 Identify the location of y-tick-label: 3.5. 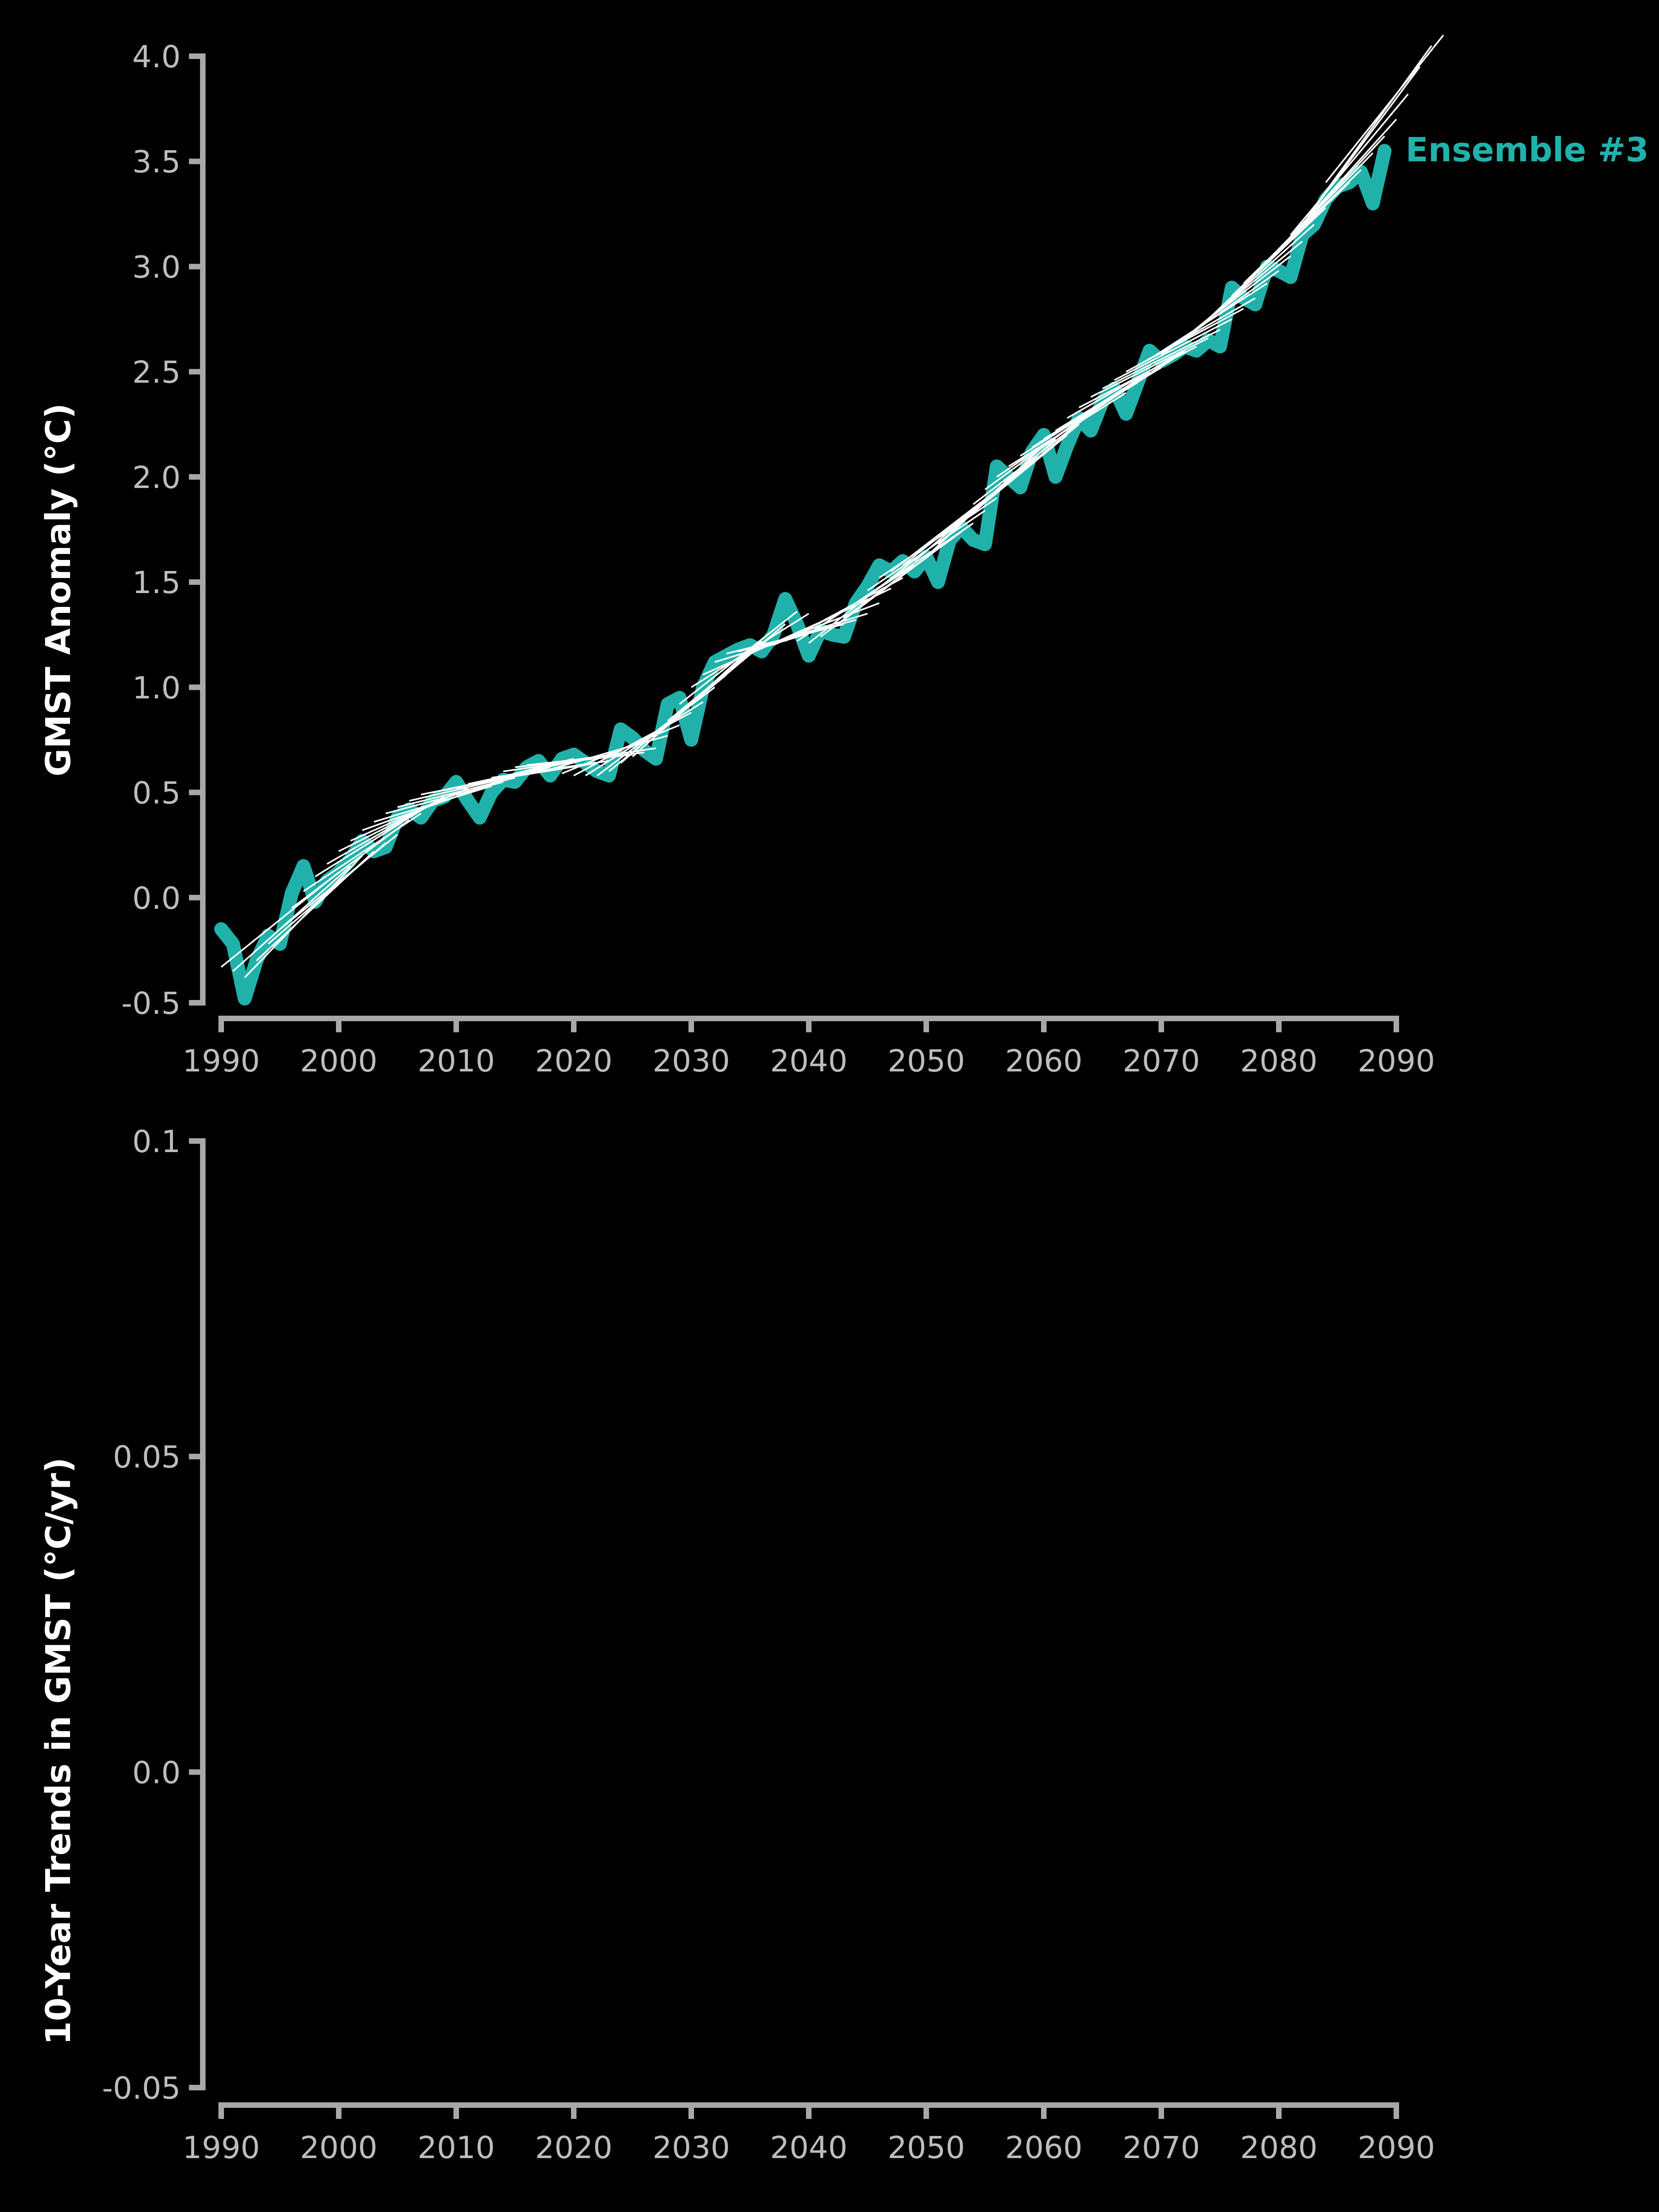
(156, 162).